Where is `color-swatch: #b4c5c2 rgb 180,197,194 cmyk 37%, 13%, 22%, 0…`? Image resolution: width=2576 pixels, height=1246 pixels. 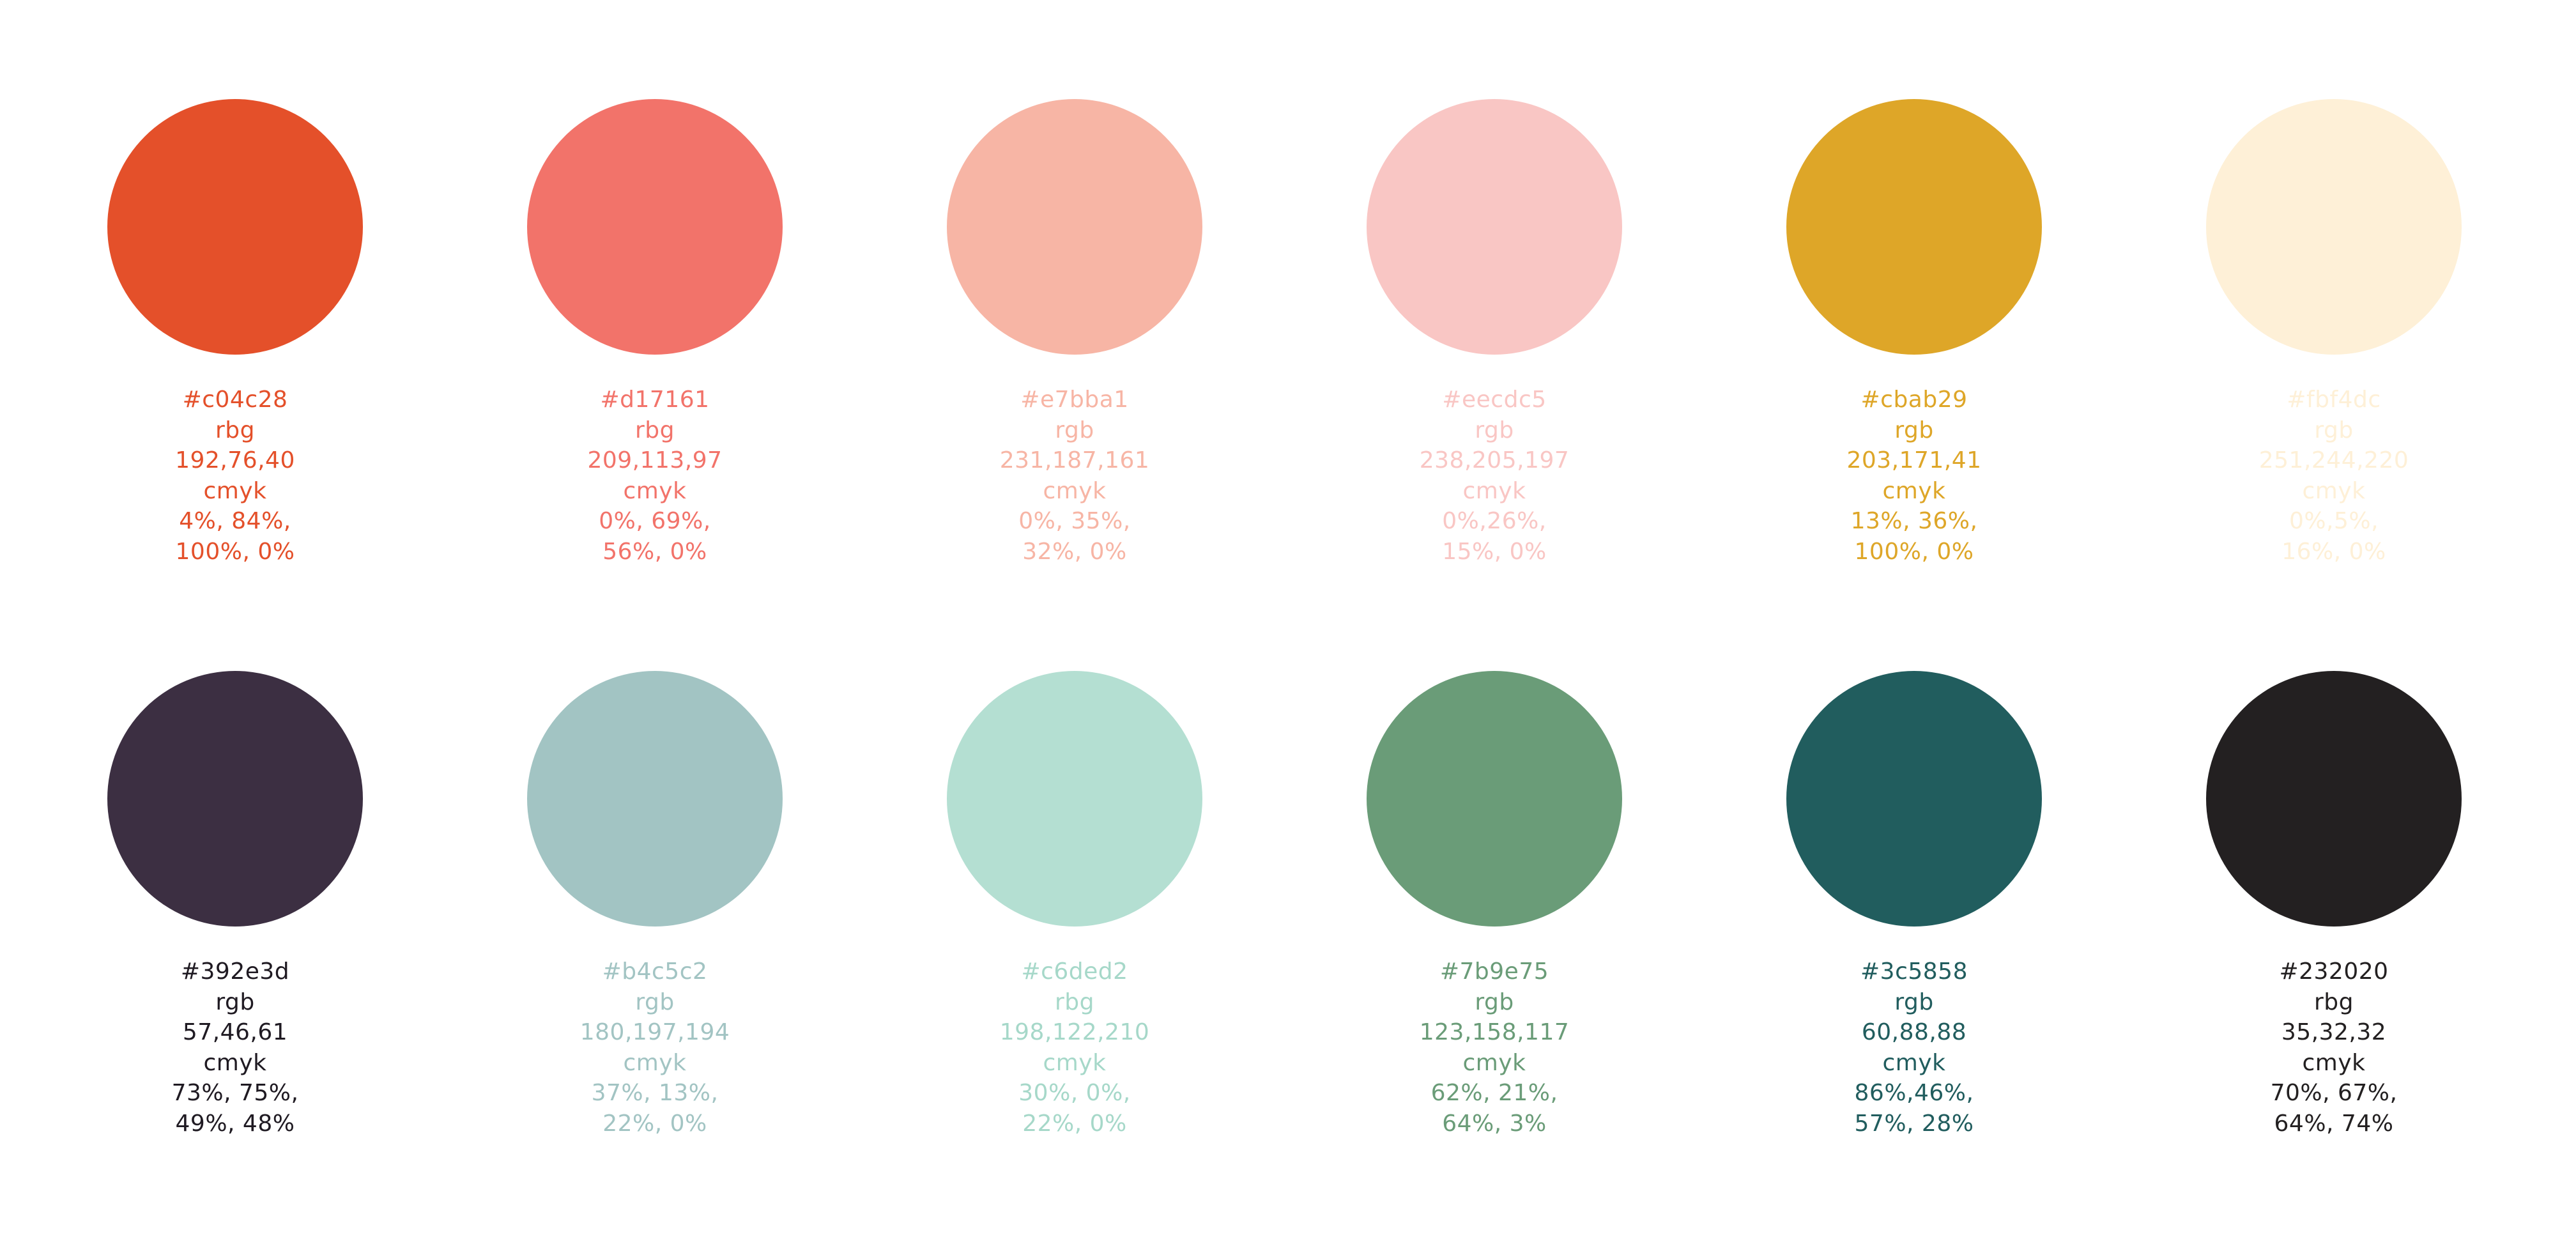 color-swatch: #b4c5c2 rgb 180,197,194 cmyk 37%, 13%, 22%, 0… is located at coordinates (655, 958).